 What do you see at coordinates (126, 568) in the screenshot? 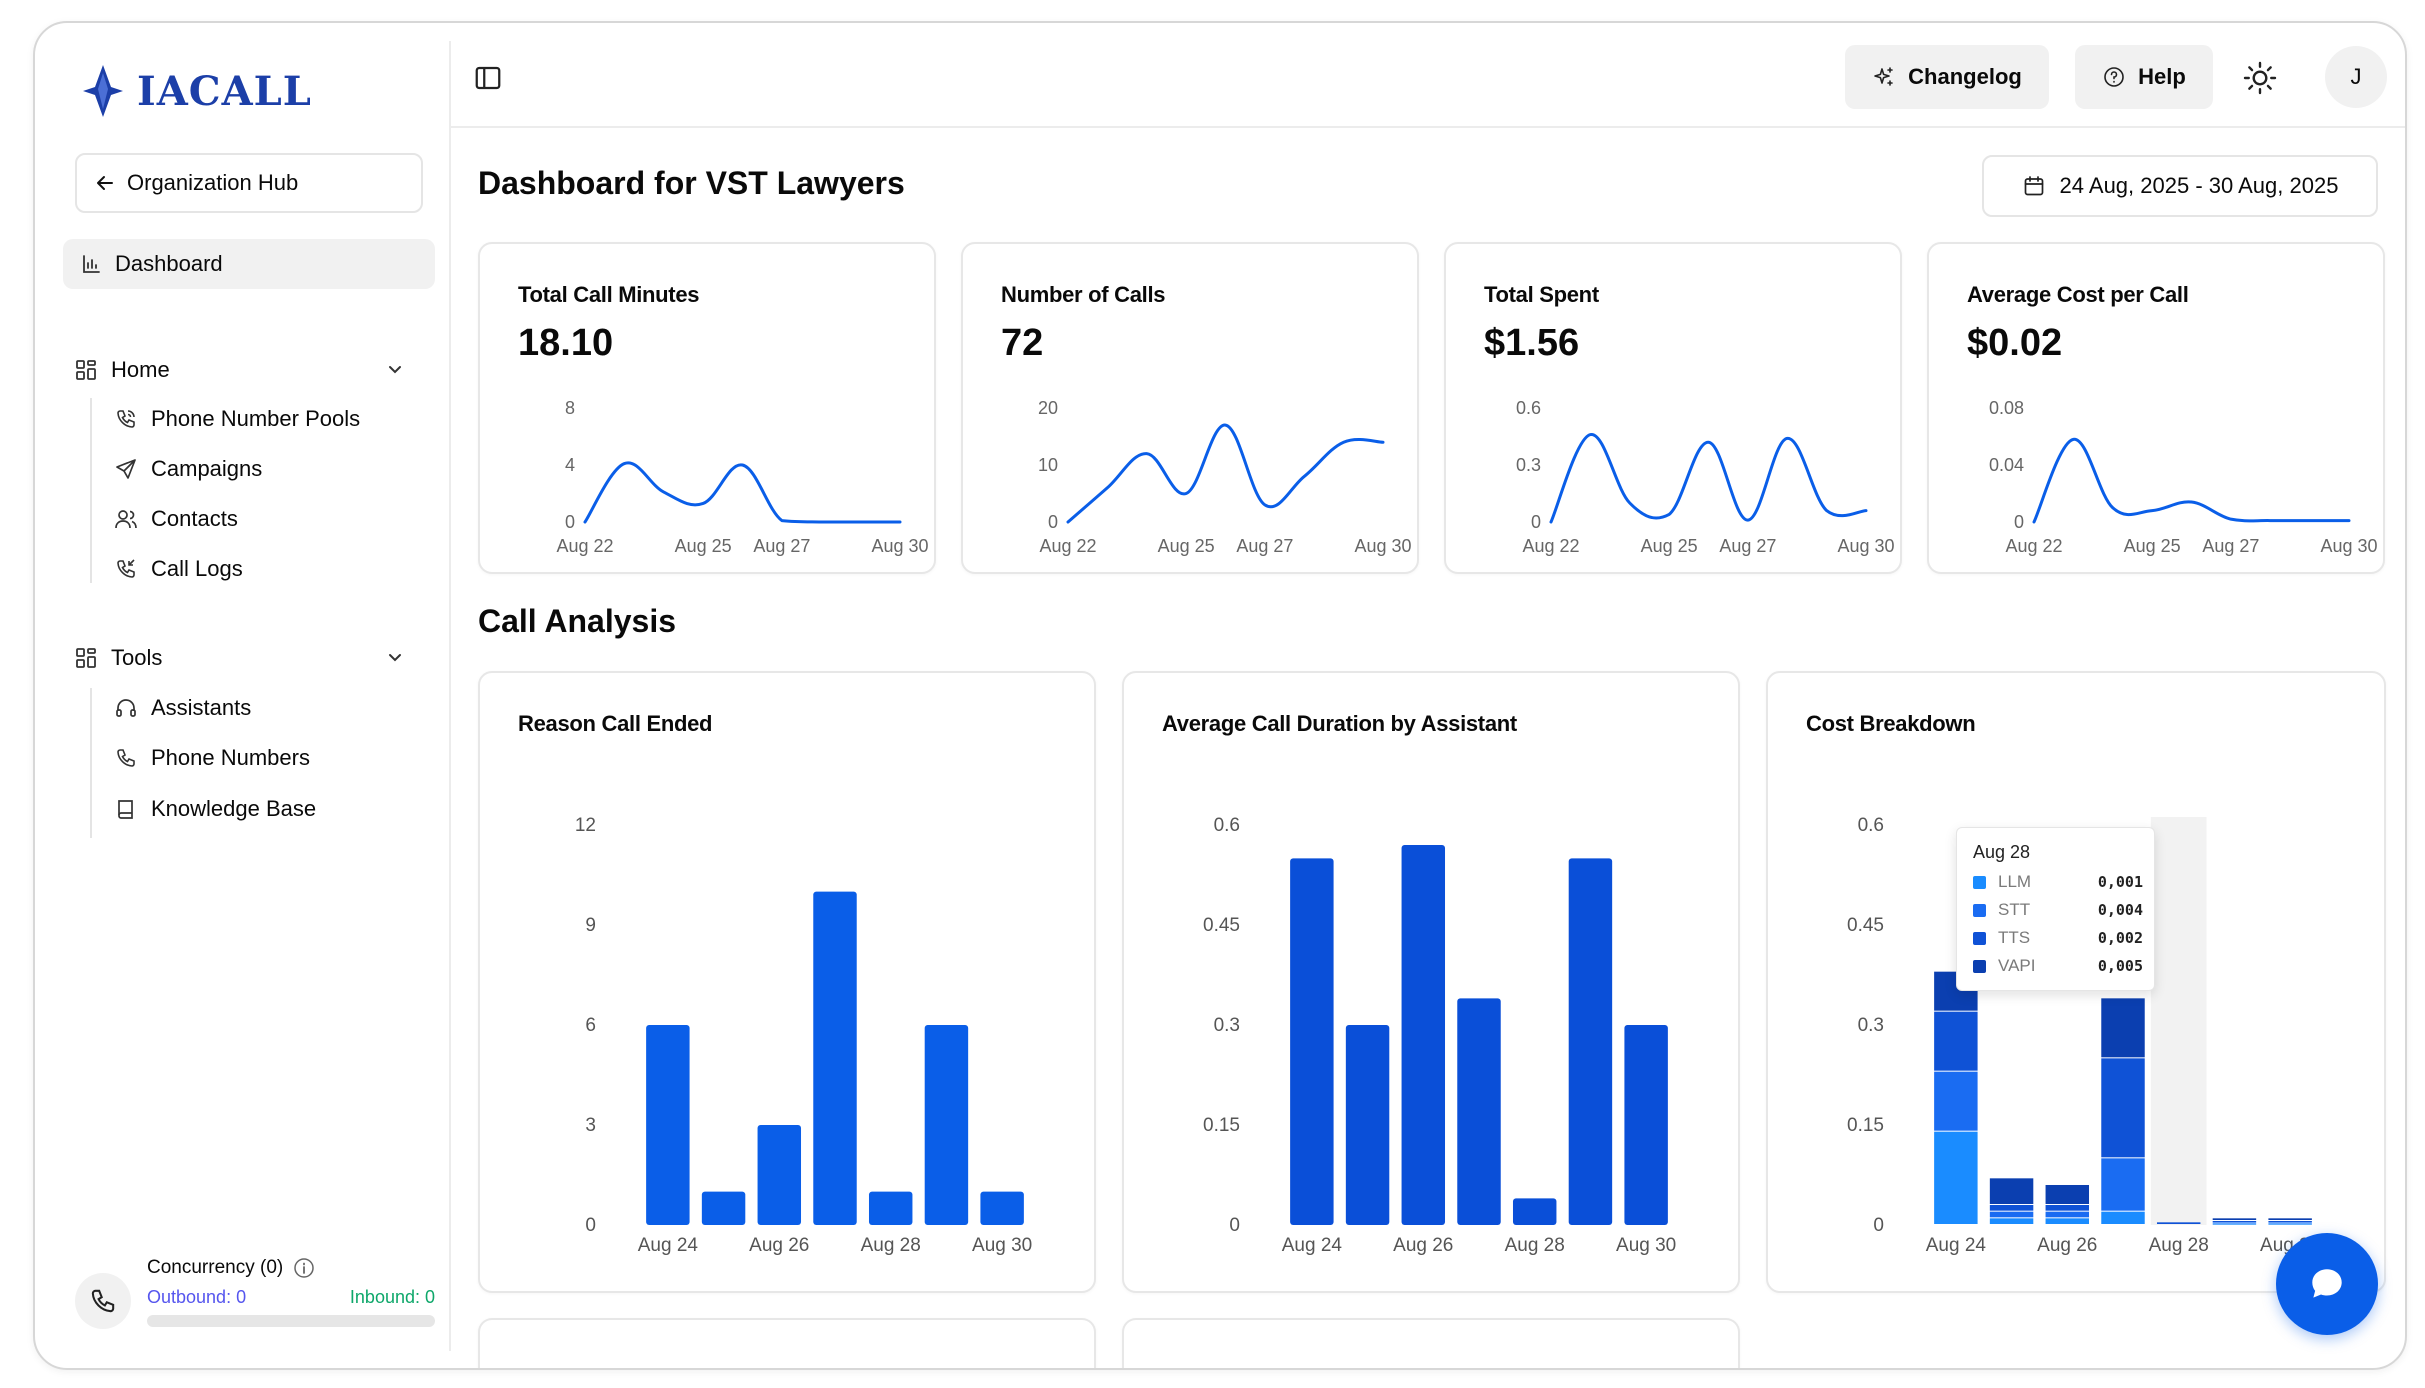
I see `phone-log-icon` at bounding box center [126, 568].